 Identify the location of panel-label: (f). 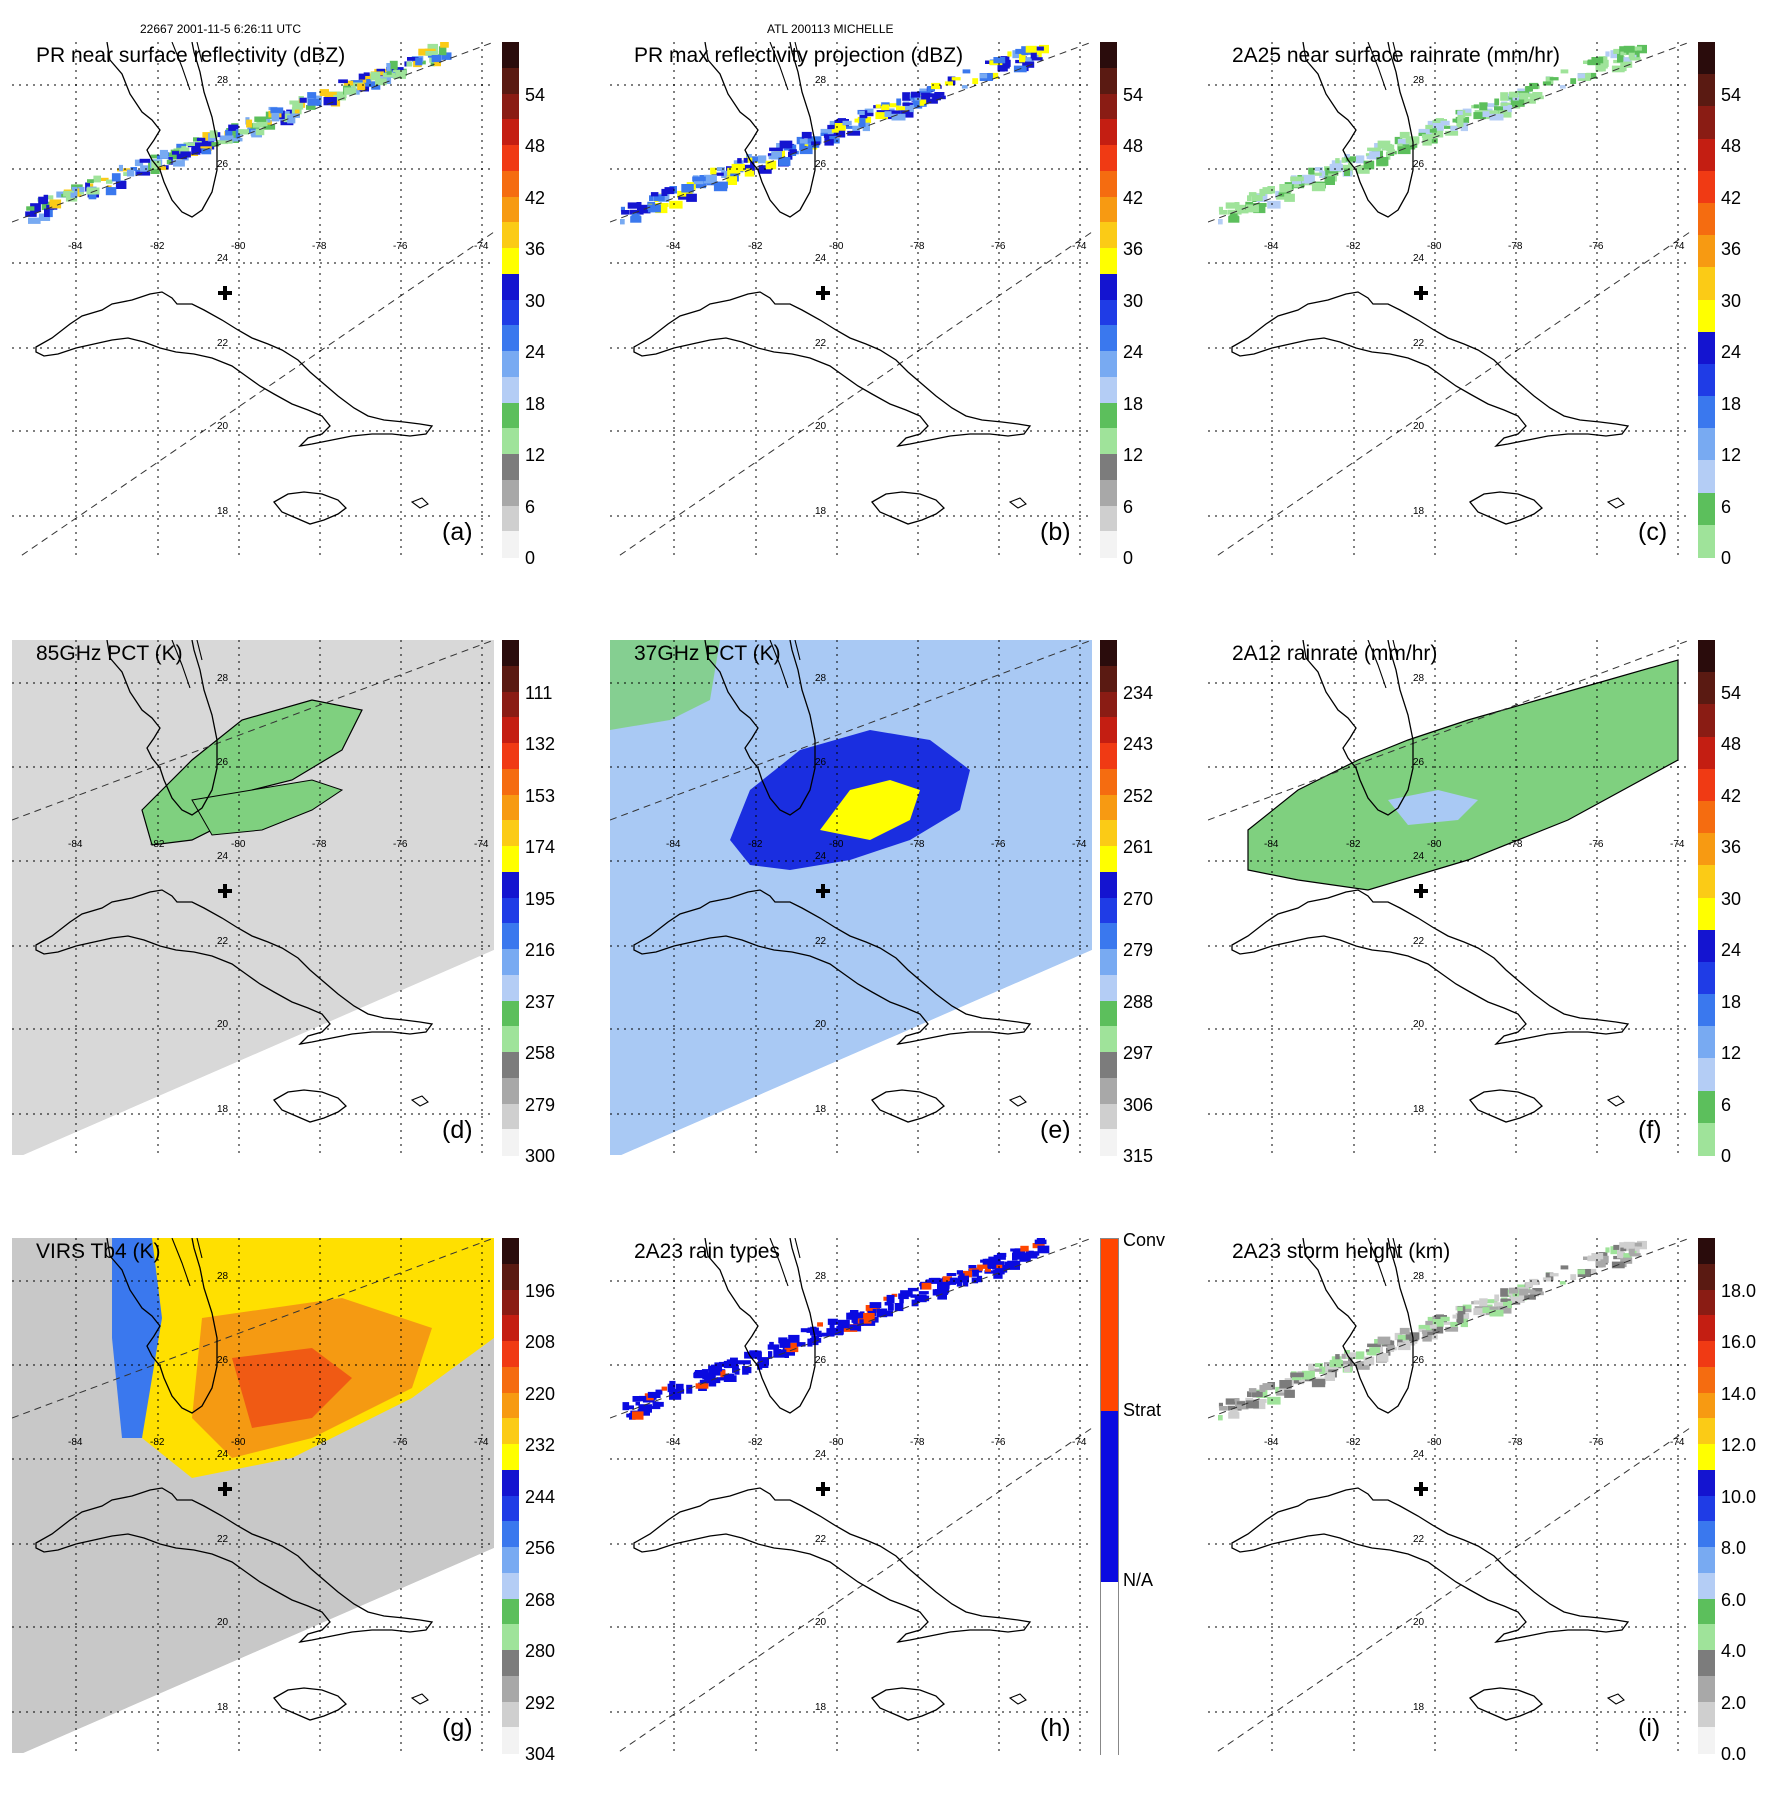
(1650, 1130).